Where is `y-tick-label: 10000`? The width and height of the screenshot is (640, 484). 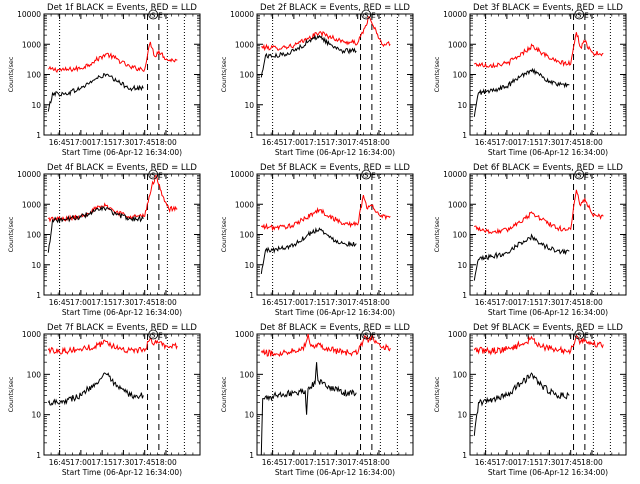 y-tick-label: 10000 is located at coordinates (242, 174).